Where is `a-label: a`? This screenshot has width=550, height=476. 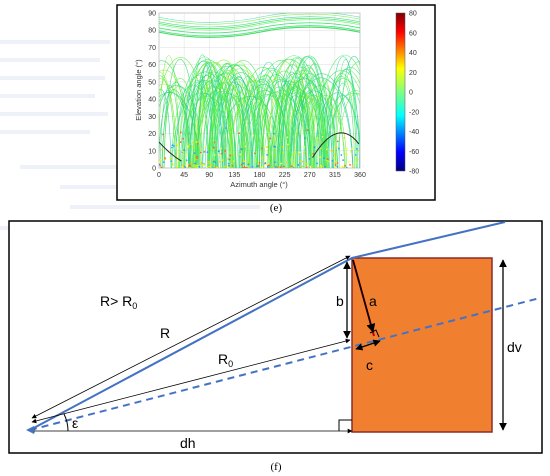 a-label: a is located at coordinates (373, 301).